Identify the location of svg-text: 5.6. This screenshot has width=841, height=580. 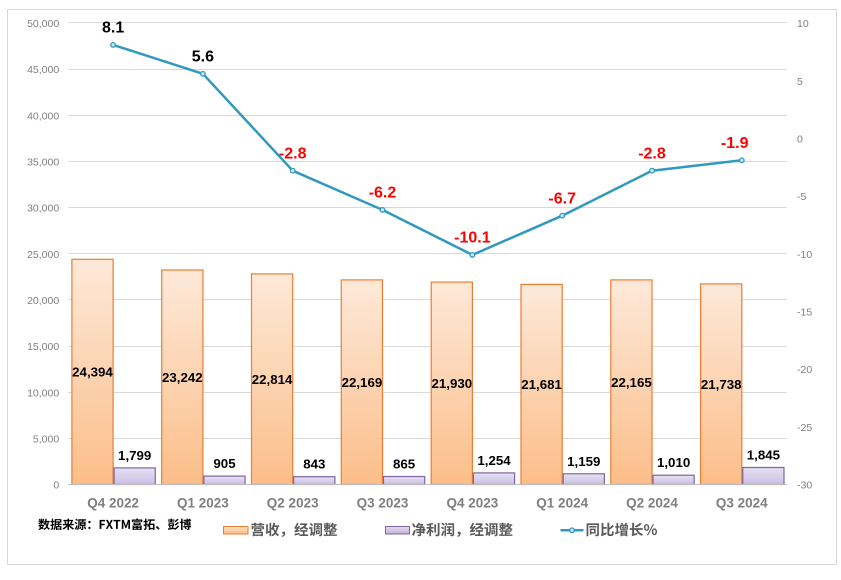
(203, 57).